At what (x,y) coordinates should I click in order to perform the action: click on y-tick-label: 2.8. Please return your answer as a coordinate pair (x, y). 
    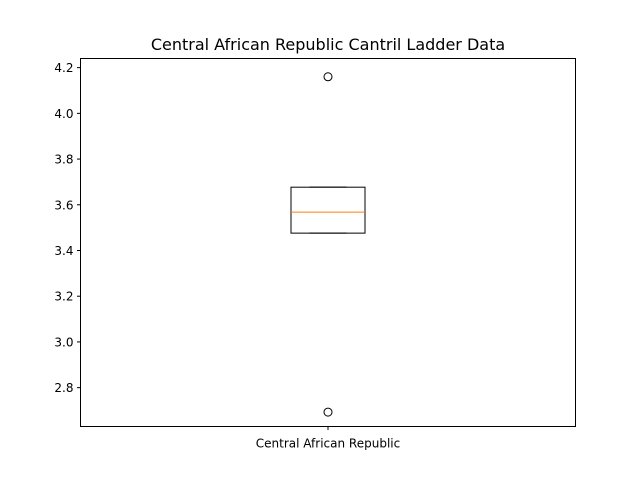
    Looking at the image, I should click on (63, 388).